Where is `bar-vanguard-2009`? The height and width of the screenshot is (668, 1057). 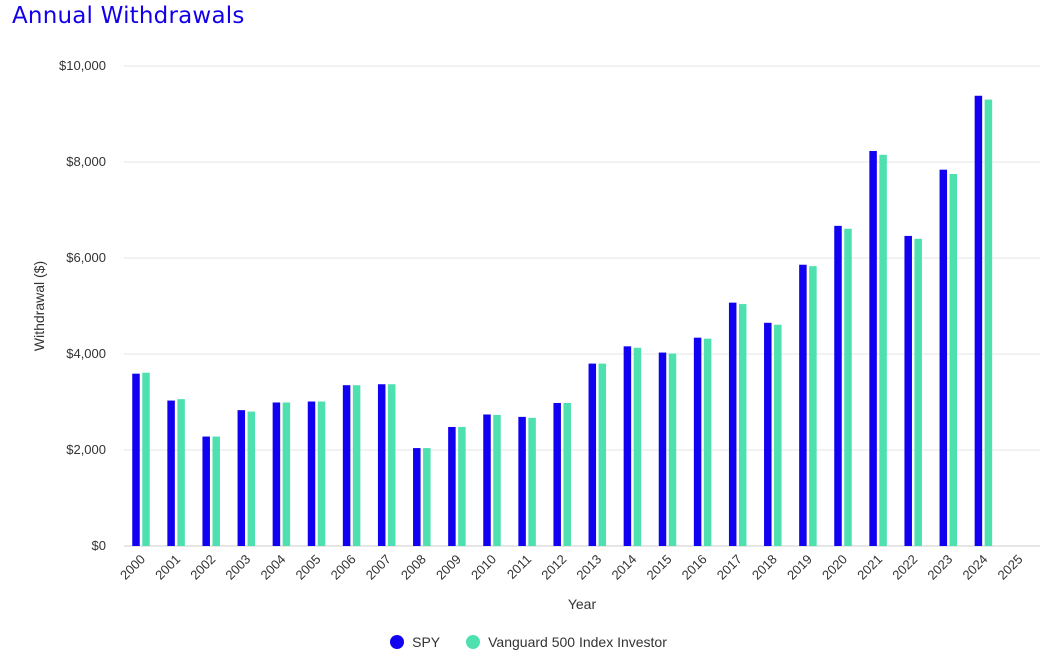 bar-vanguard-2009 is located at coordinates (462, 486).